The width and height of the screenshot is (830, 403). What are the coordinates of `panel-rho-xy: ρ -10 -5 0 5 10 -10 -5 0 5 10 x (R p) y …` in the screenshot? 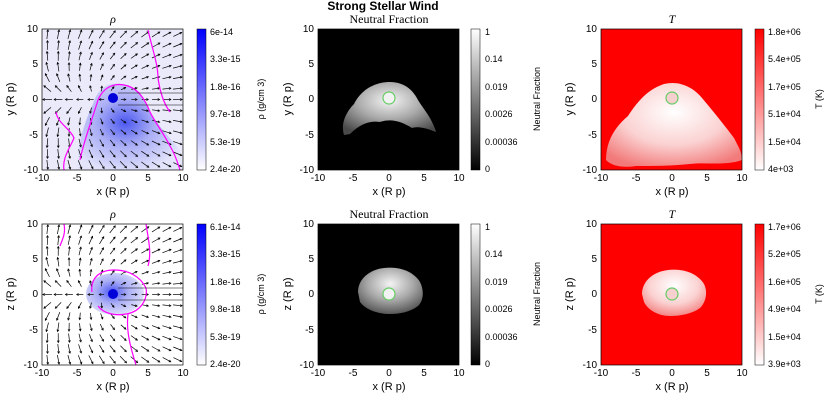 It's located at (135, 105).